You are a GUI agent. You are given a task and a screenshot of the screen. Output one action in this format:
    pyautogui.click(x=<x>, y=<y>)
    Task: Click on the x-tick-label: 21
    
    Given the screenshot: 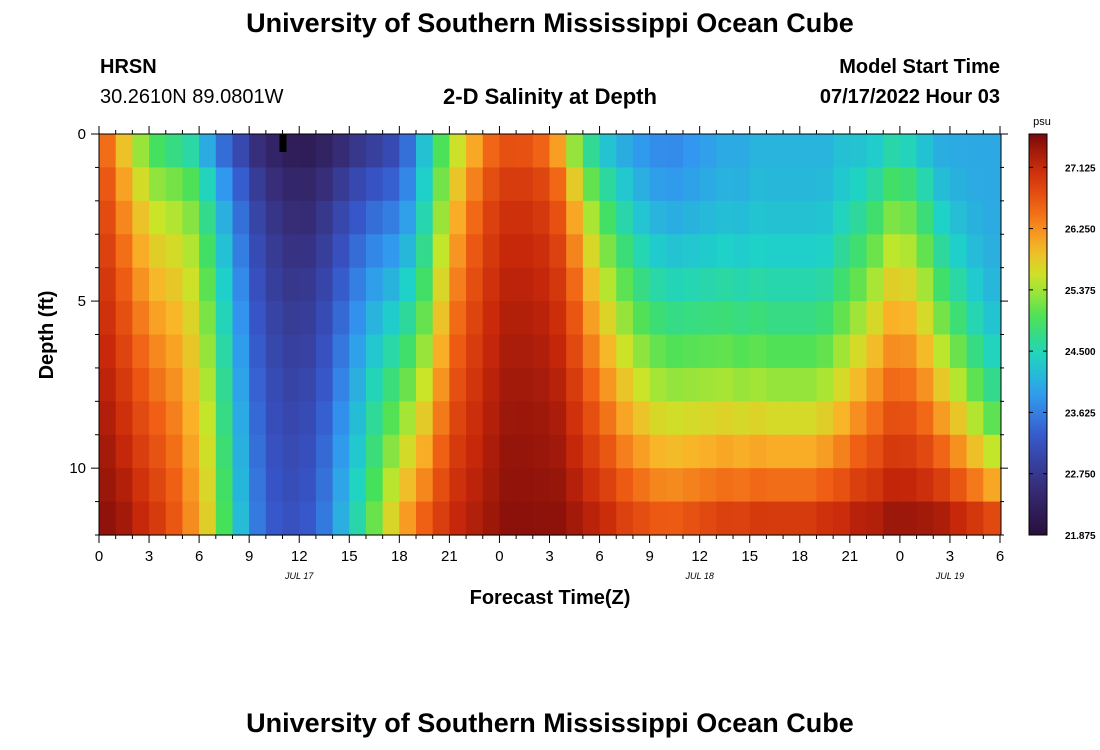 What is the action you would take?
    pyautogui.click(x=849, y=556)
    